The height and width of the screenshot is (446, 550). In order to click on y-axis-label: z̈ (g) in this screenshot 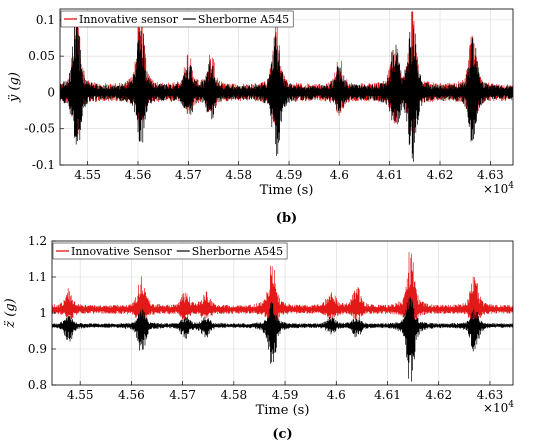, I will do `click(10, 313)`.